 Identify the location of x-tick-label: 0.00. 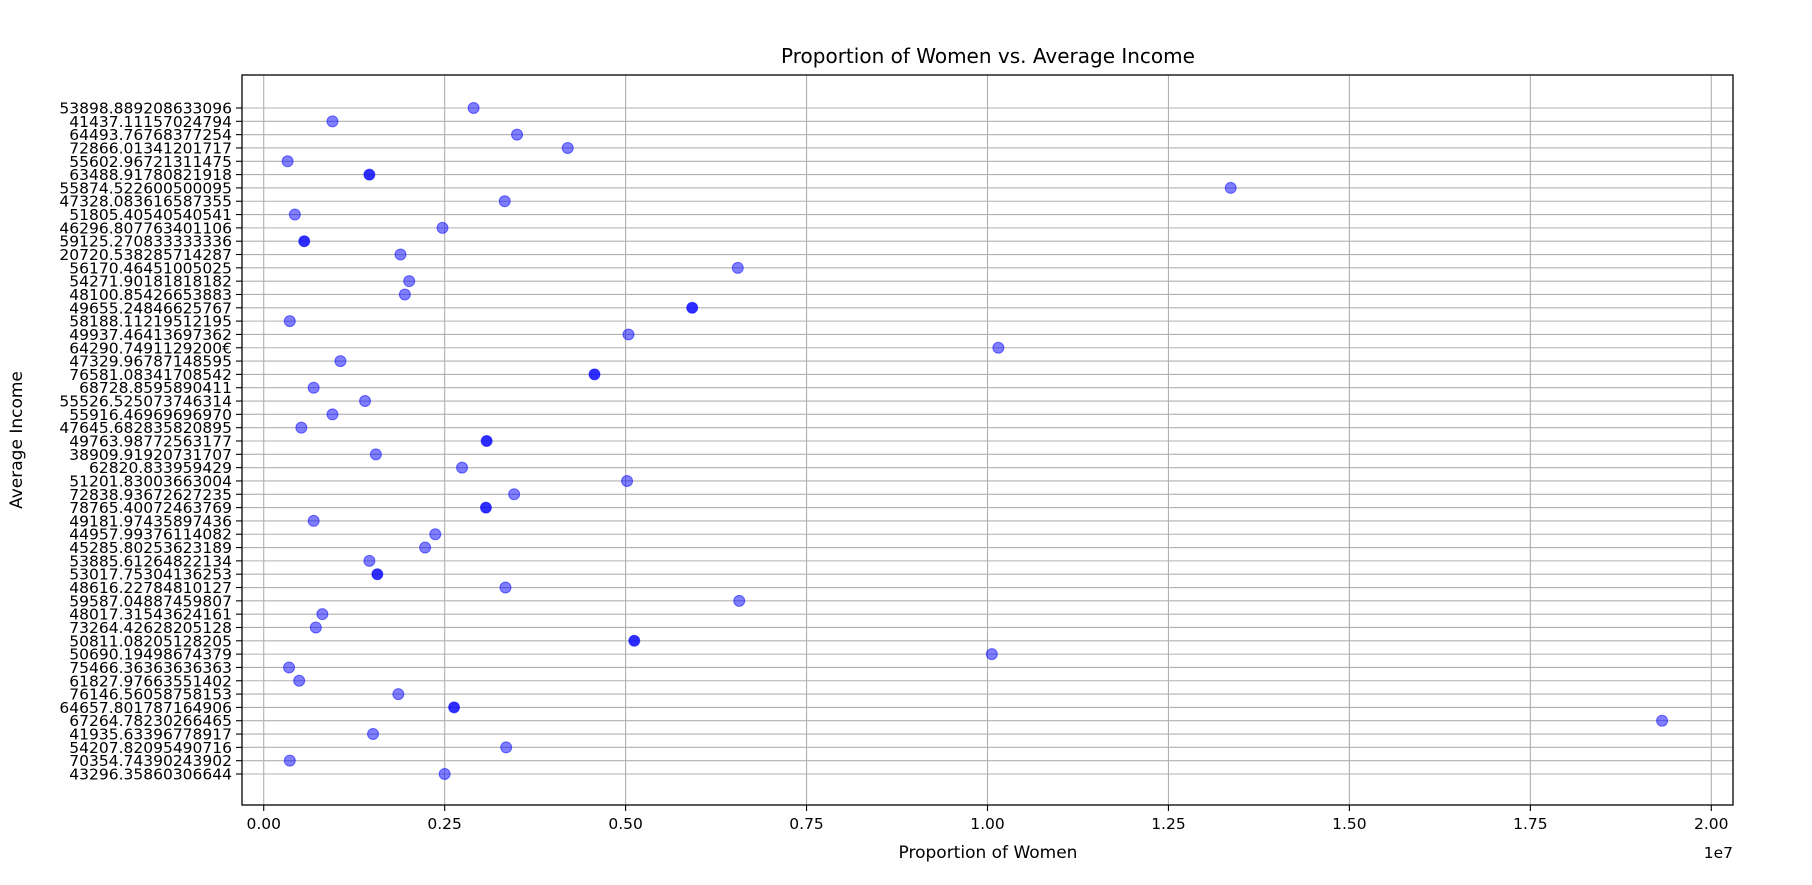
(263, 824).